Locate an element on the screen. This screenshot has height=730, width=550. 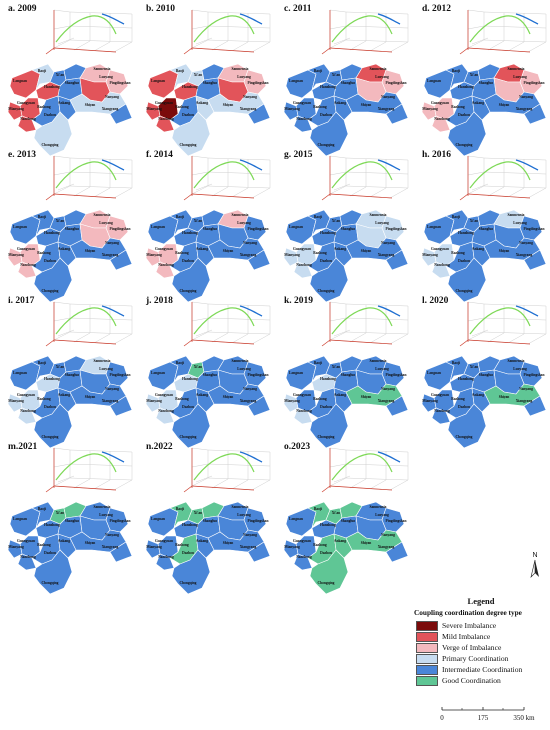
legend-item: Verge of Imbalance is located at coordinates (482, 647).